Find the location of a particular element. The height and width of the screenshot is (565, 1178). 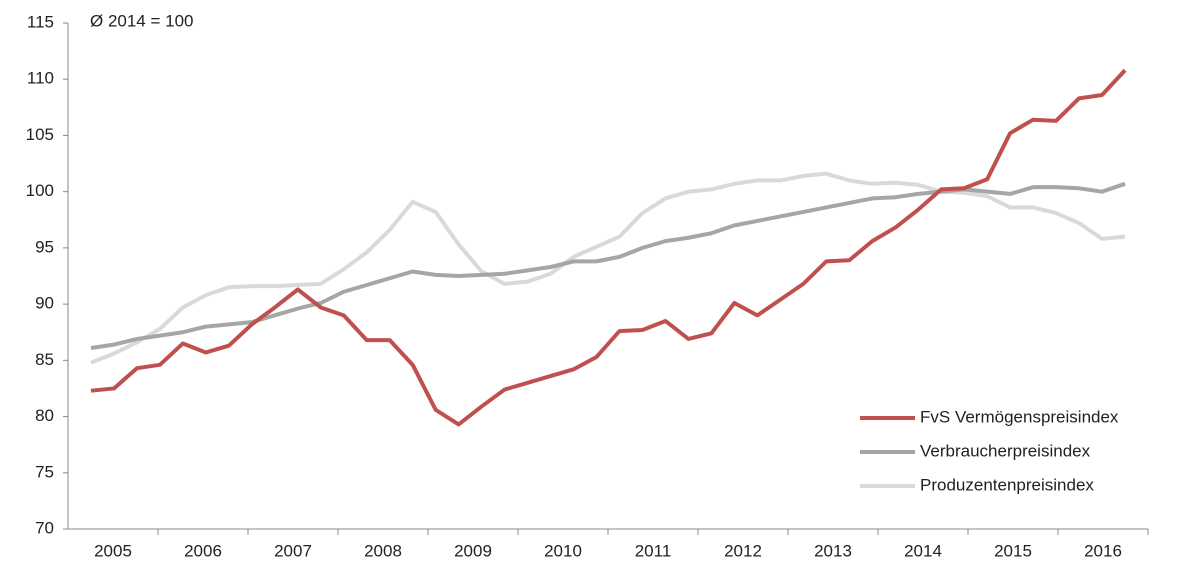

legend-label: Verbraucherpreisindex is located at coordinates (1005, 450).